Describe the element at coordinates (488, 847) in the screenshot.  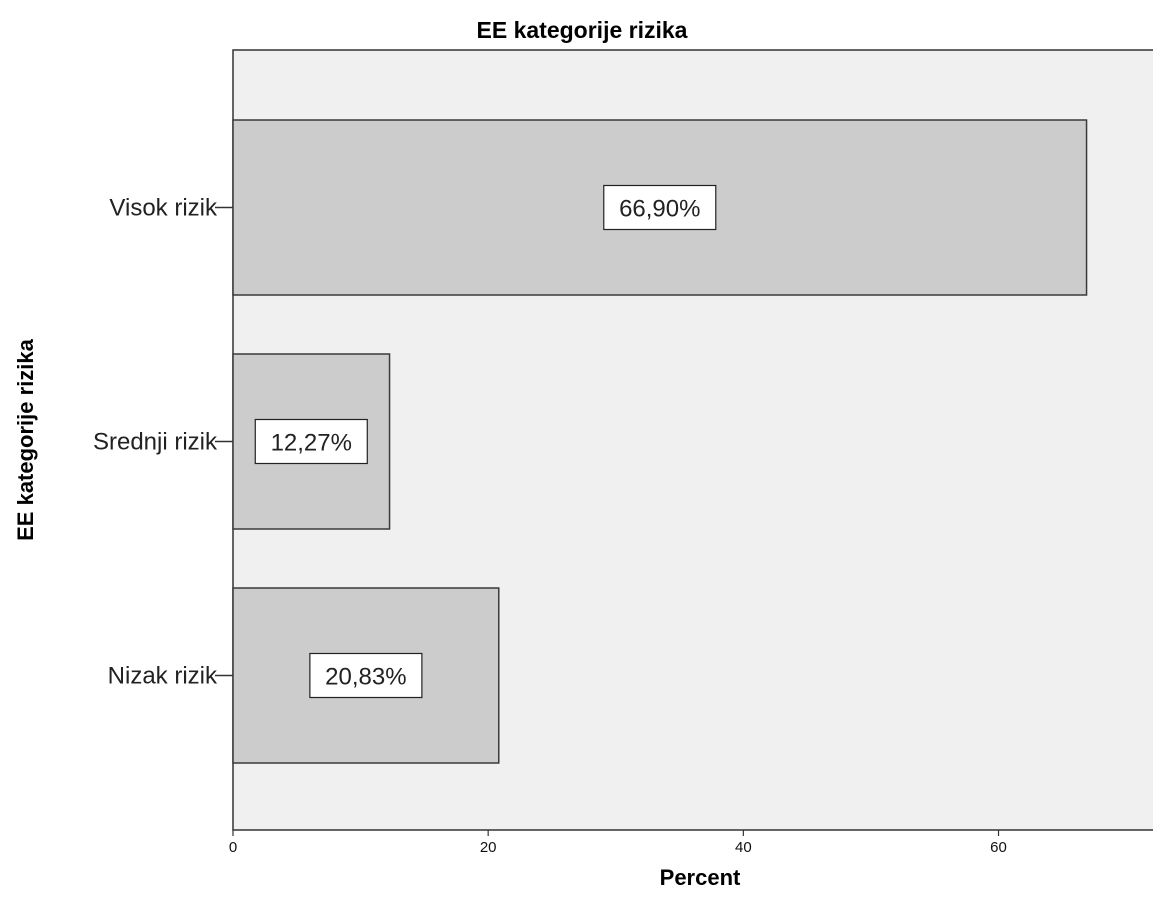
I see `x-tick-label-20: 20` at that location.